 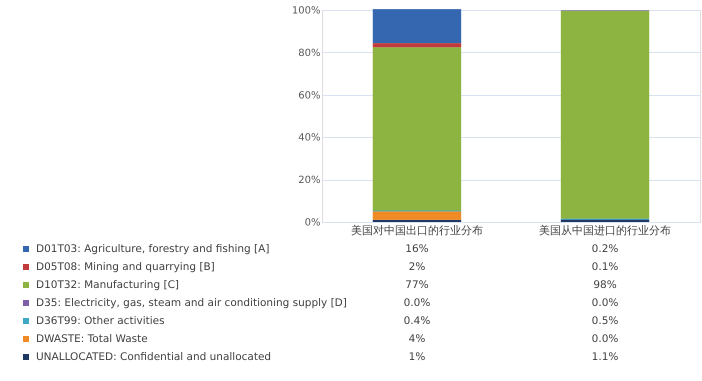 What do you see at coordinates (417, 249) in the screenshot?
I see `data-label: 16%` at bounding box center [417, 249].